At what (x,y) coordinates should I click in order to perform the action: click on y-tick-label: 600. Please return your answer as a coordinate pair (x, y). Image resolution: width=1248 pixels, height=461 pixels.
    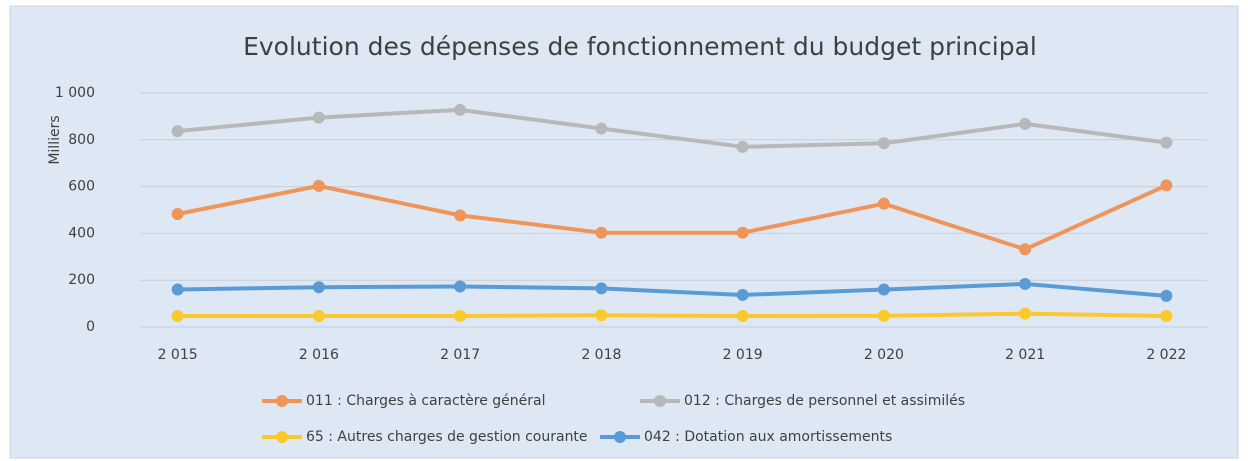
    Looking at the image, I should click on (81, 187).